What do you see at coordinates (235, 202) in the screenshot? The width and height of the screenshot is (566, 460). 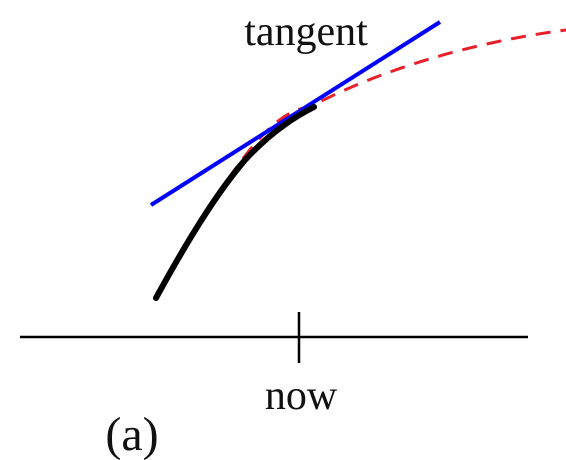 I see `observed-curve` at bounding box center [235, 202].